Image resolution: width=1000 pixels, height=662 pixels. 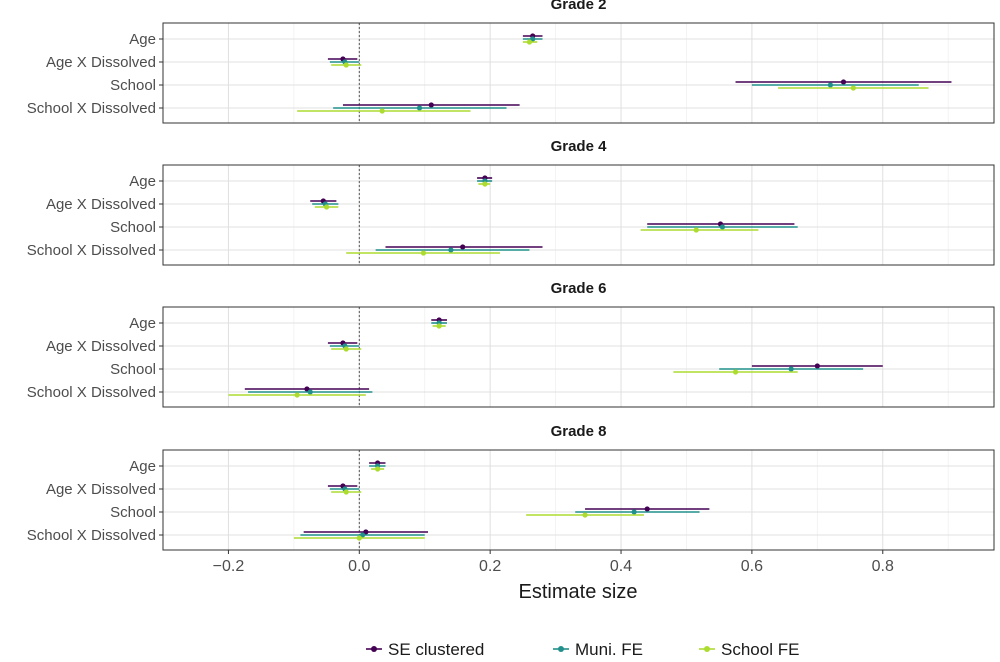 I want to click on panel-title: Grade 4, so click(x=579, y=146).